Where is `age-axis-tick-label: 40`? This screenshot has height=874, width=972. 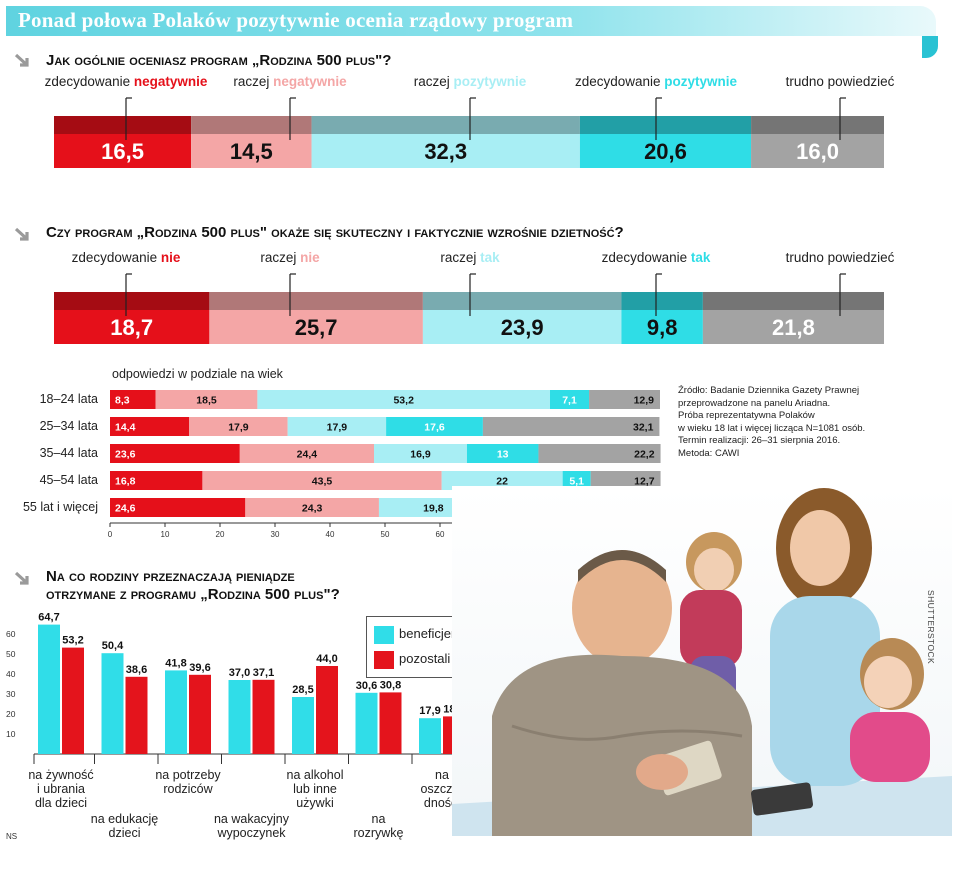
age-axis-tick-label: 40 is located at coordinates (330, 534).